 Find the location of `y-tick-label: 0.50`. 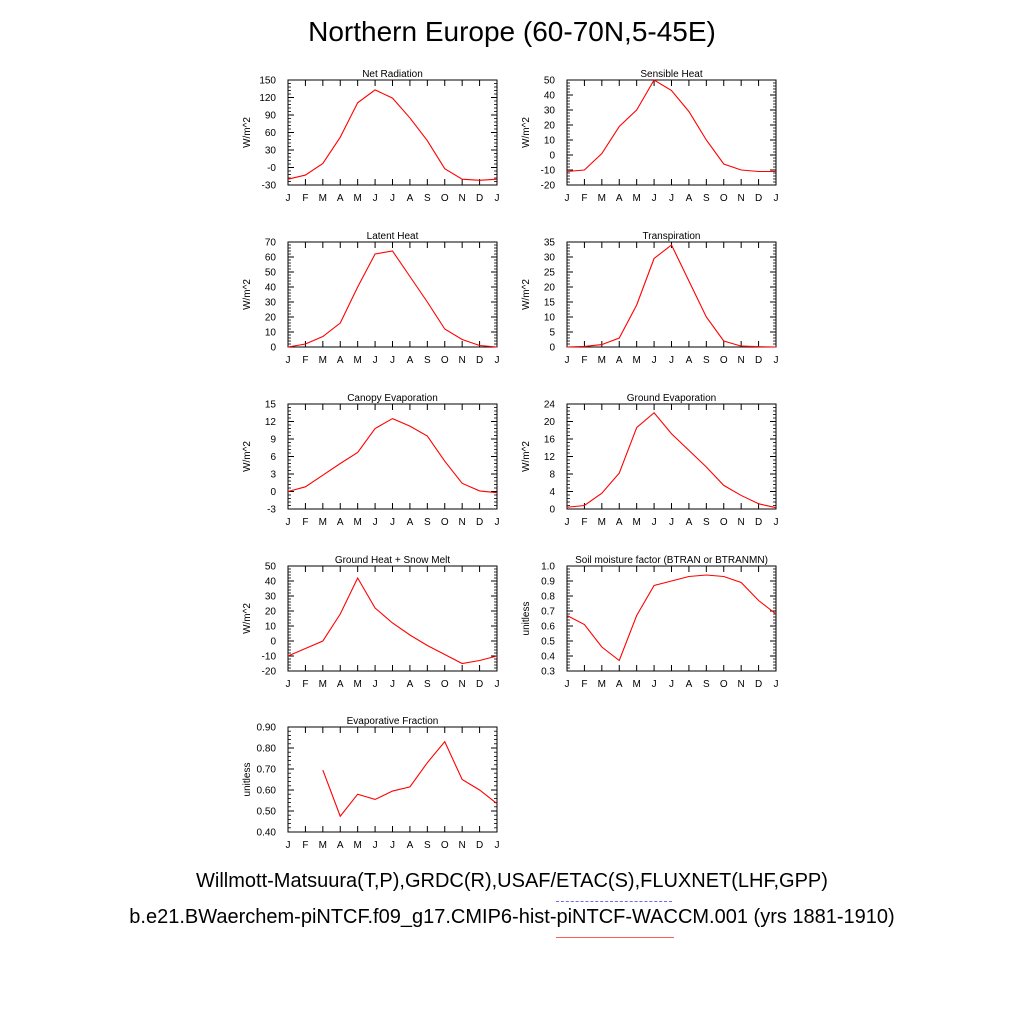

y-tick-label: 0.50 is located at coordinates (267, 812).